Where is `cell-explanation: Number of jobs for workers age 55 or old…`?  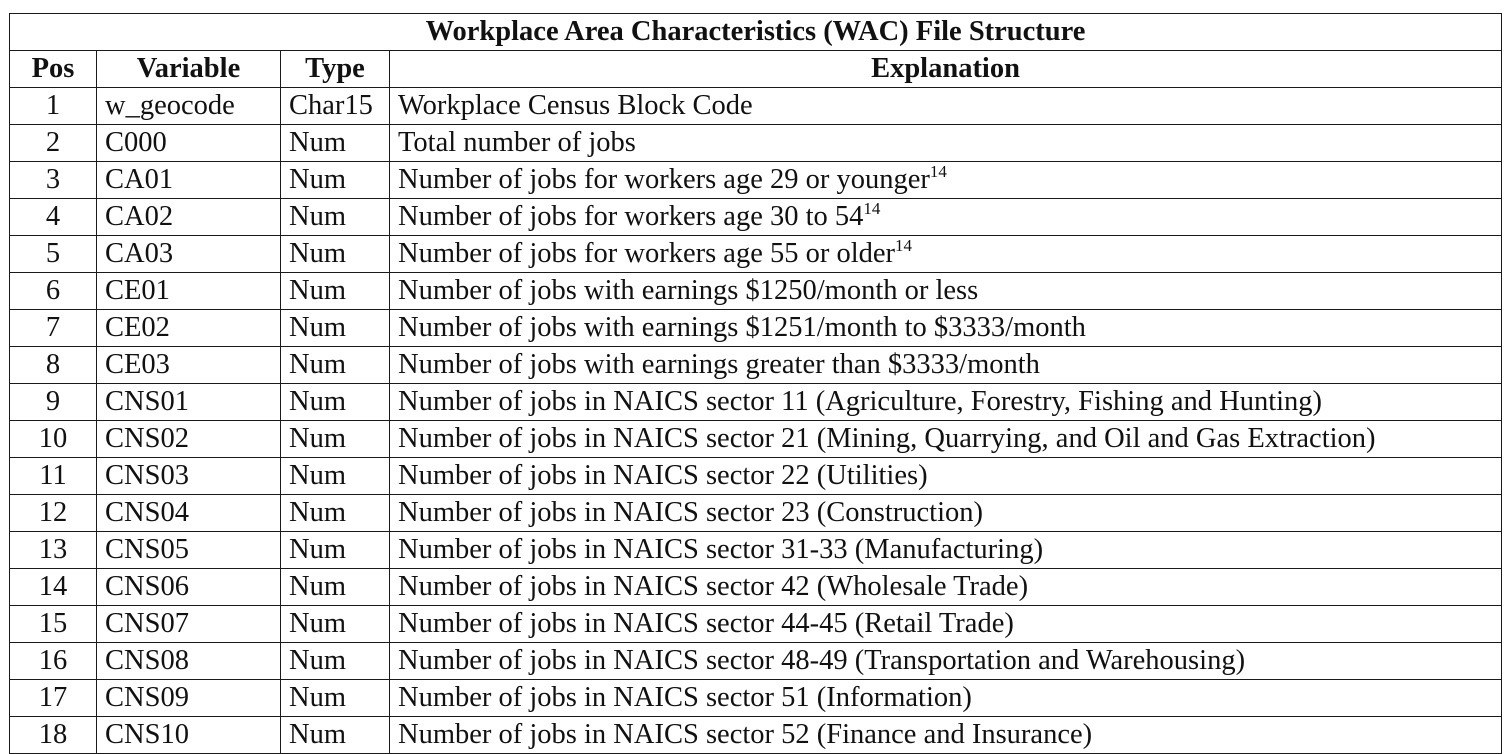
cell-explanation: Number of jobs for workers age 55 or old… is located at coordinates (945, 254).